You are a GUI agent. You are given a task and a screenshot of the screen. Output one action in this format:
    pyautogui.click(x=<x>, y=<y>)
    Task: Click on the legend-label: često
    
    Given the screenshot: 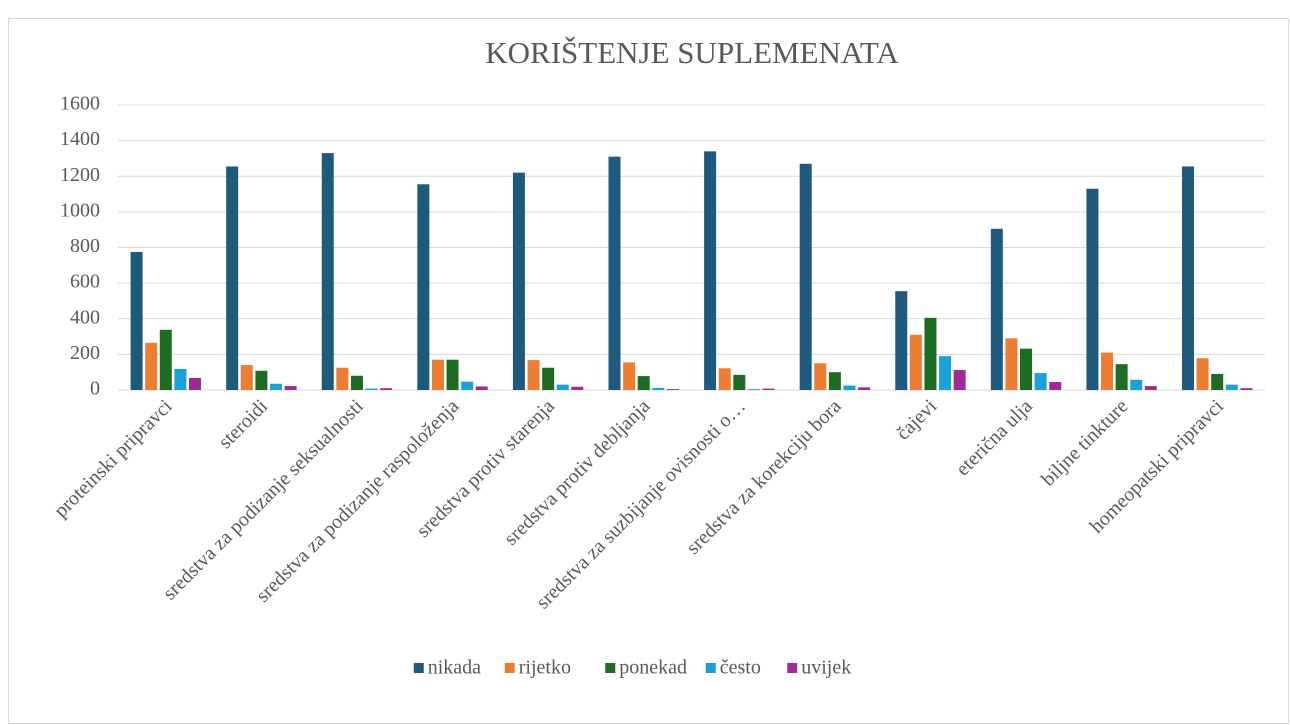 What is the action you would take?
    pyautogui.click(x=740, y=668)
    